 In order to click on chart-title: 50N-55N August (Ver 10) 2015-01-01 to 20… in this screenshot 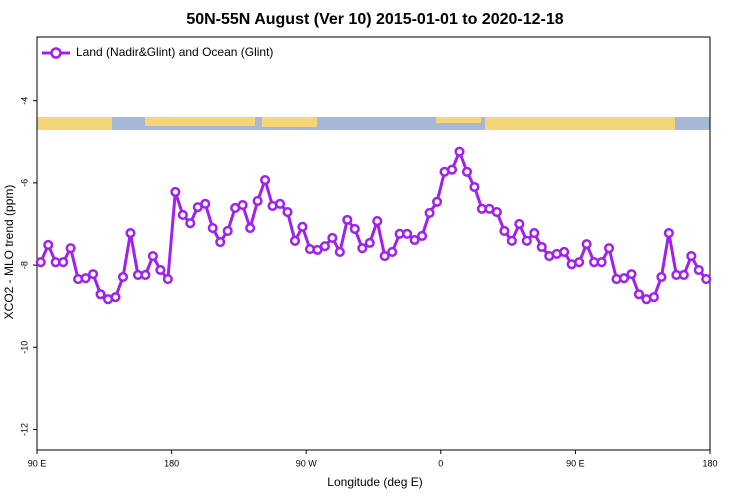, I will do `click(374, 19)`.